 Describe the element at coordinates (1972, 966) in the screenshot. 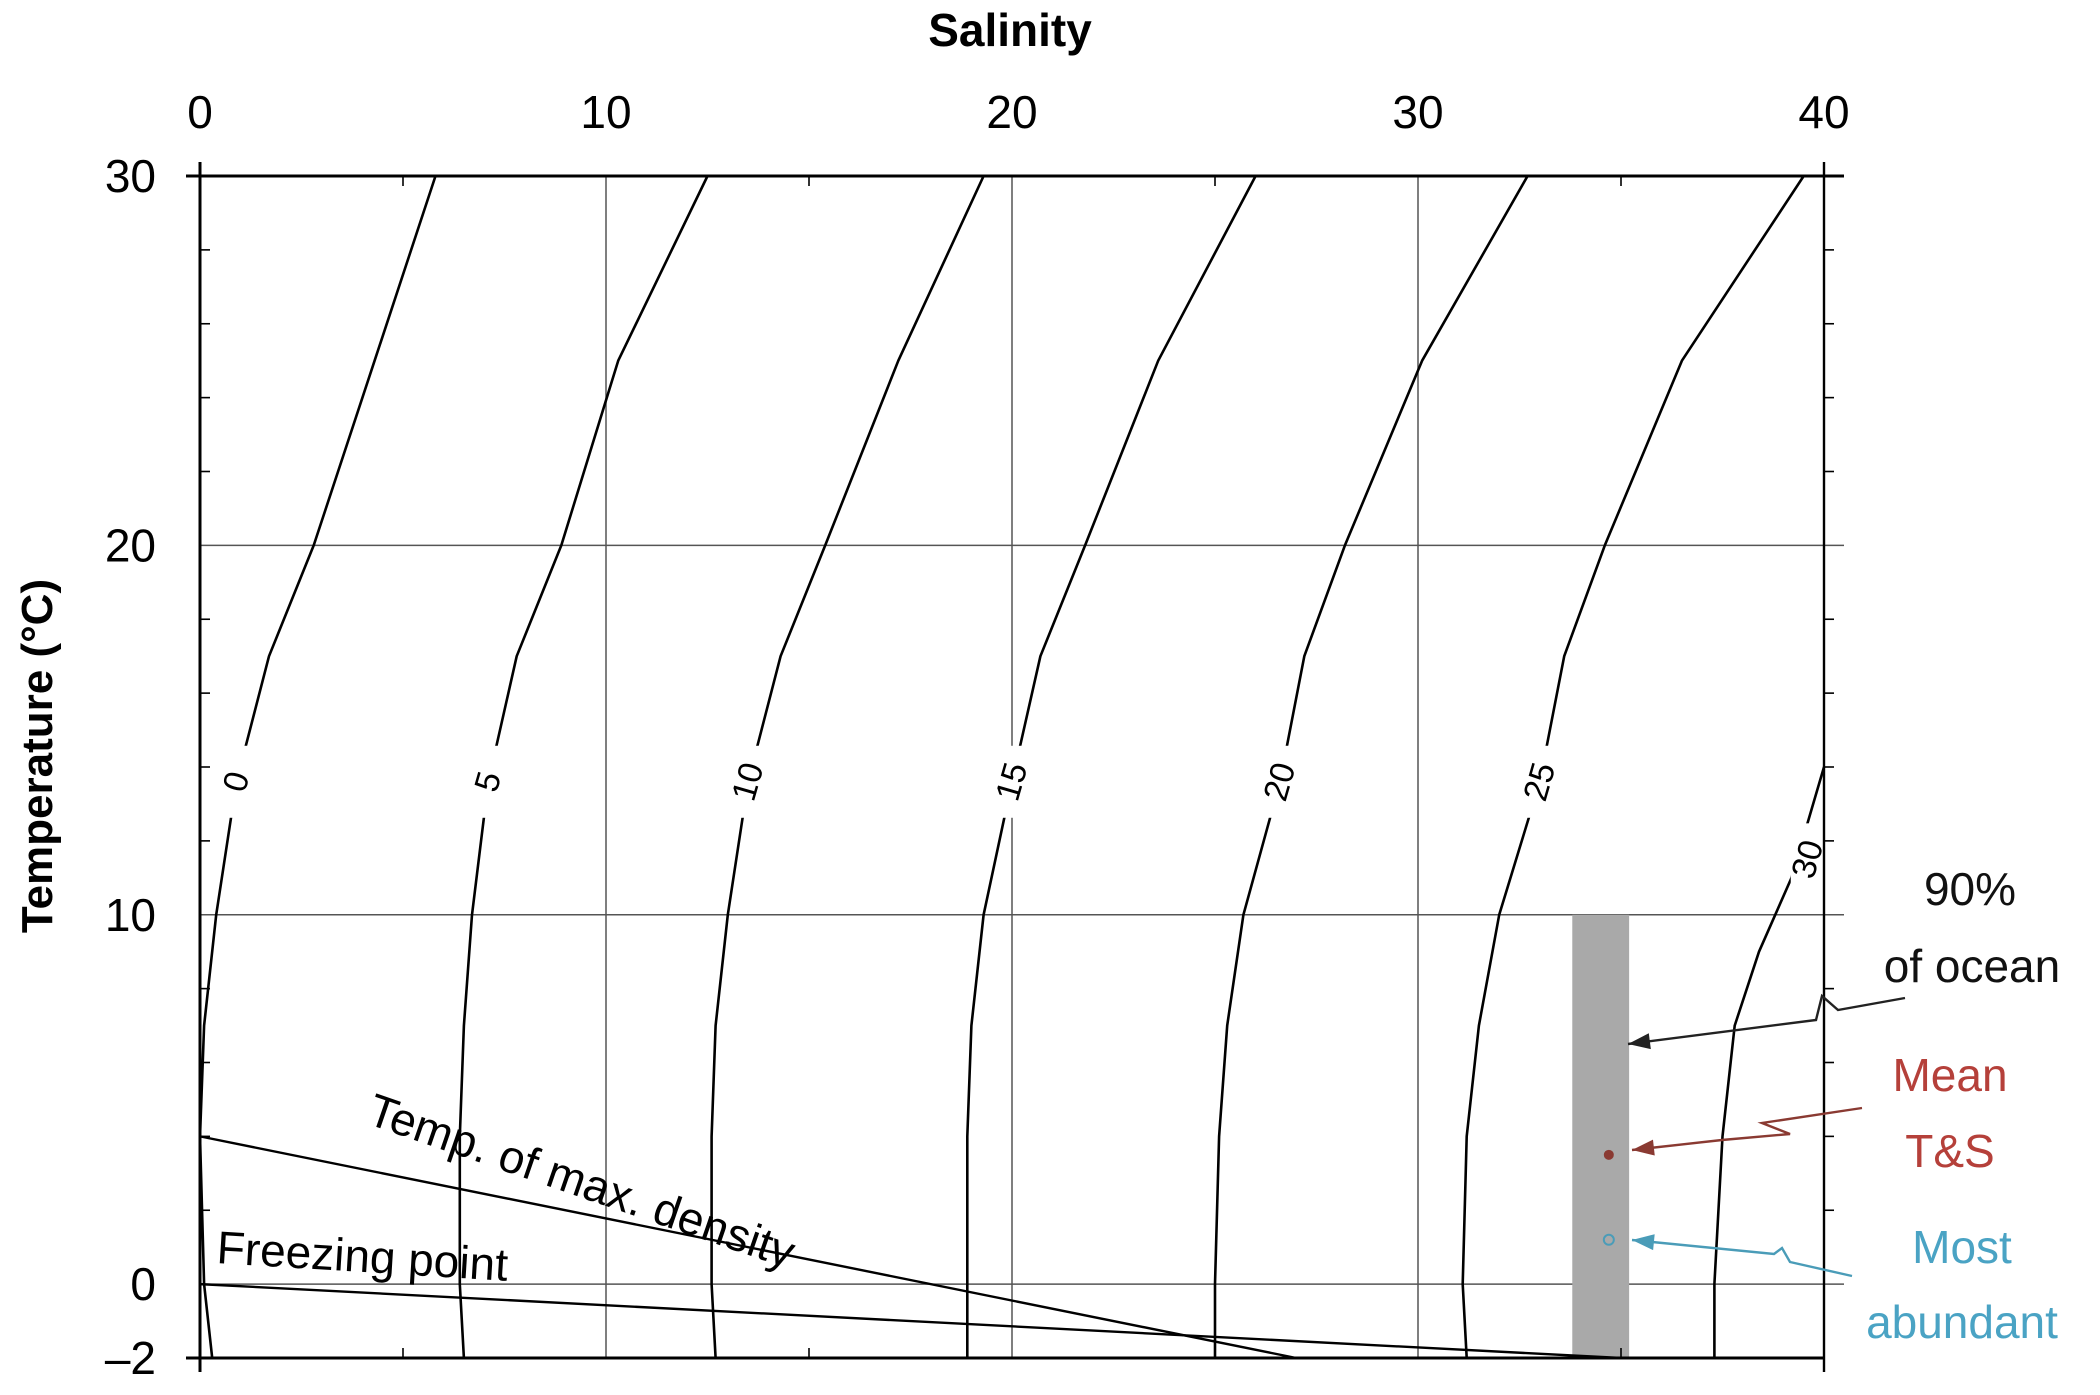

I see `ocean-label-line2: of ocean` at that location.